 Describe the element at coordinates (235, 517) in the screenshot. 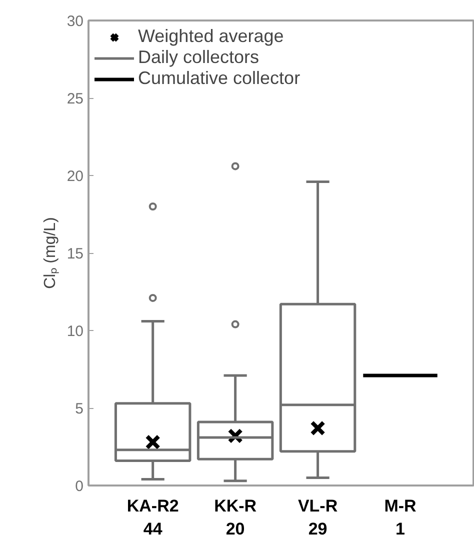

I see `x-tick-label: KK-R 20` at that location.